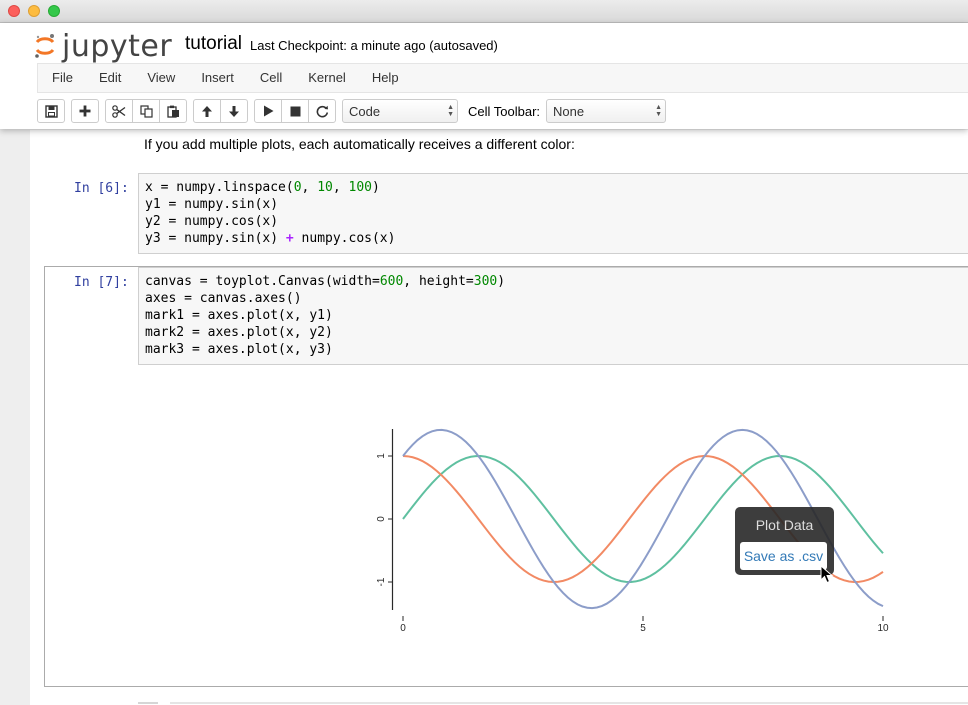  I want to click on cell-toolbar-select: None ▲ ▼, so click(606, 111).